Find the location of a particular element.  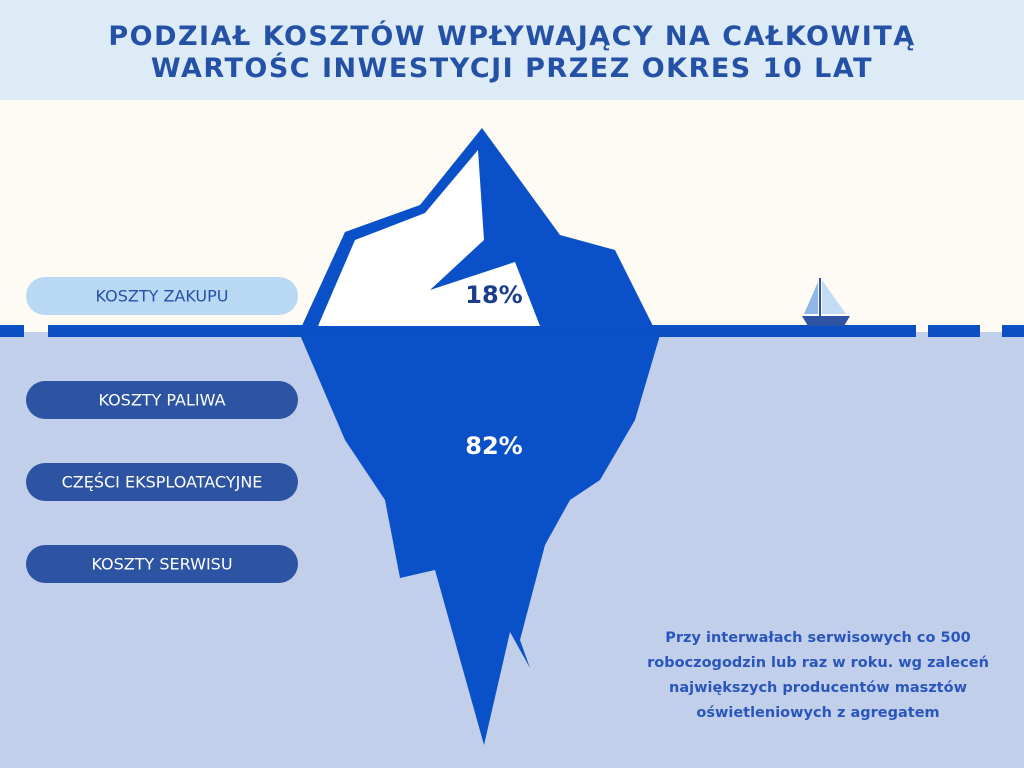

waterline is located at coordinates (512, 331).